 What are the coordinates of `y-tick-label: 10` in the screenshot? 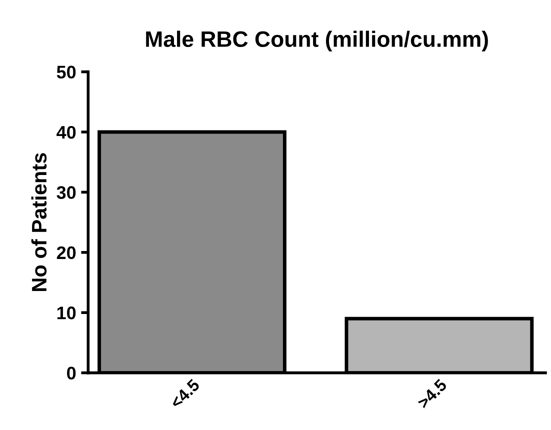 It's located at (66, 313).